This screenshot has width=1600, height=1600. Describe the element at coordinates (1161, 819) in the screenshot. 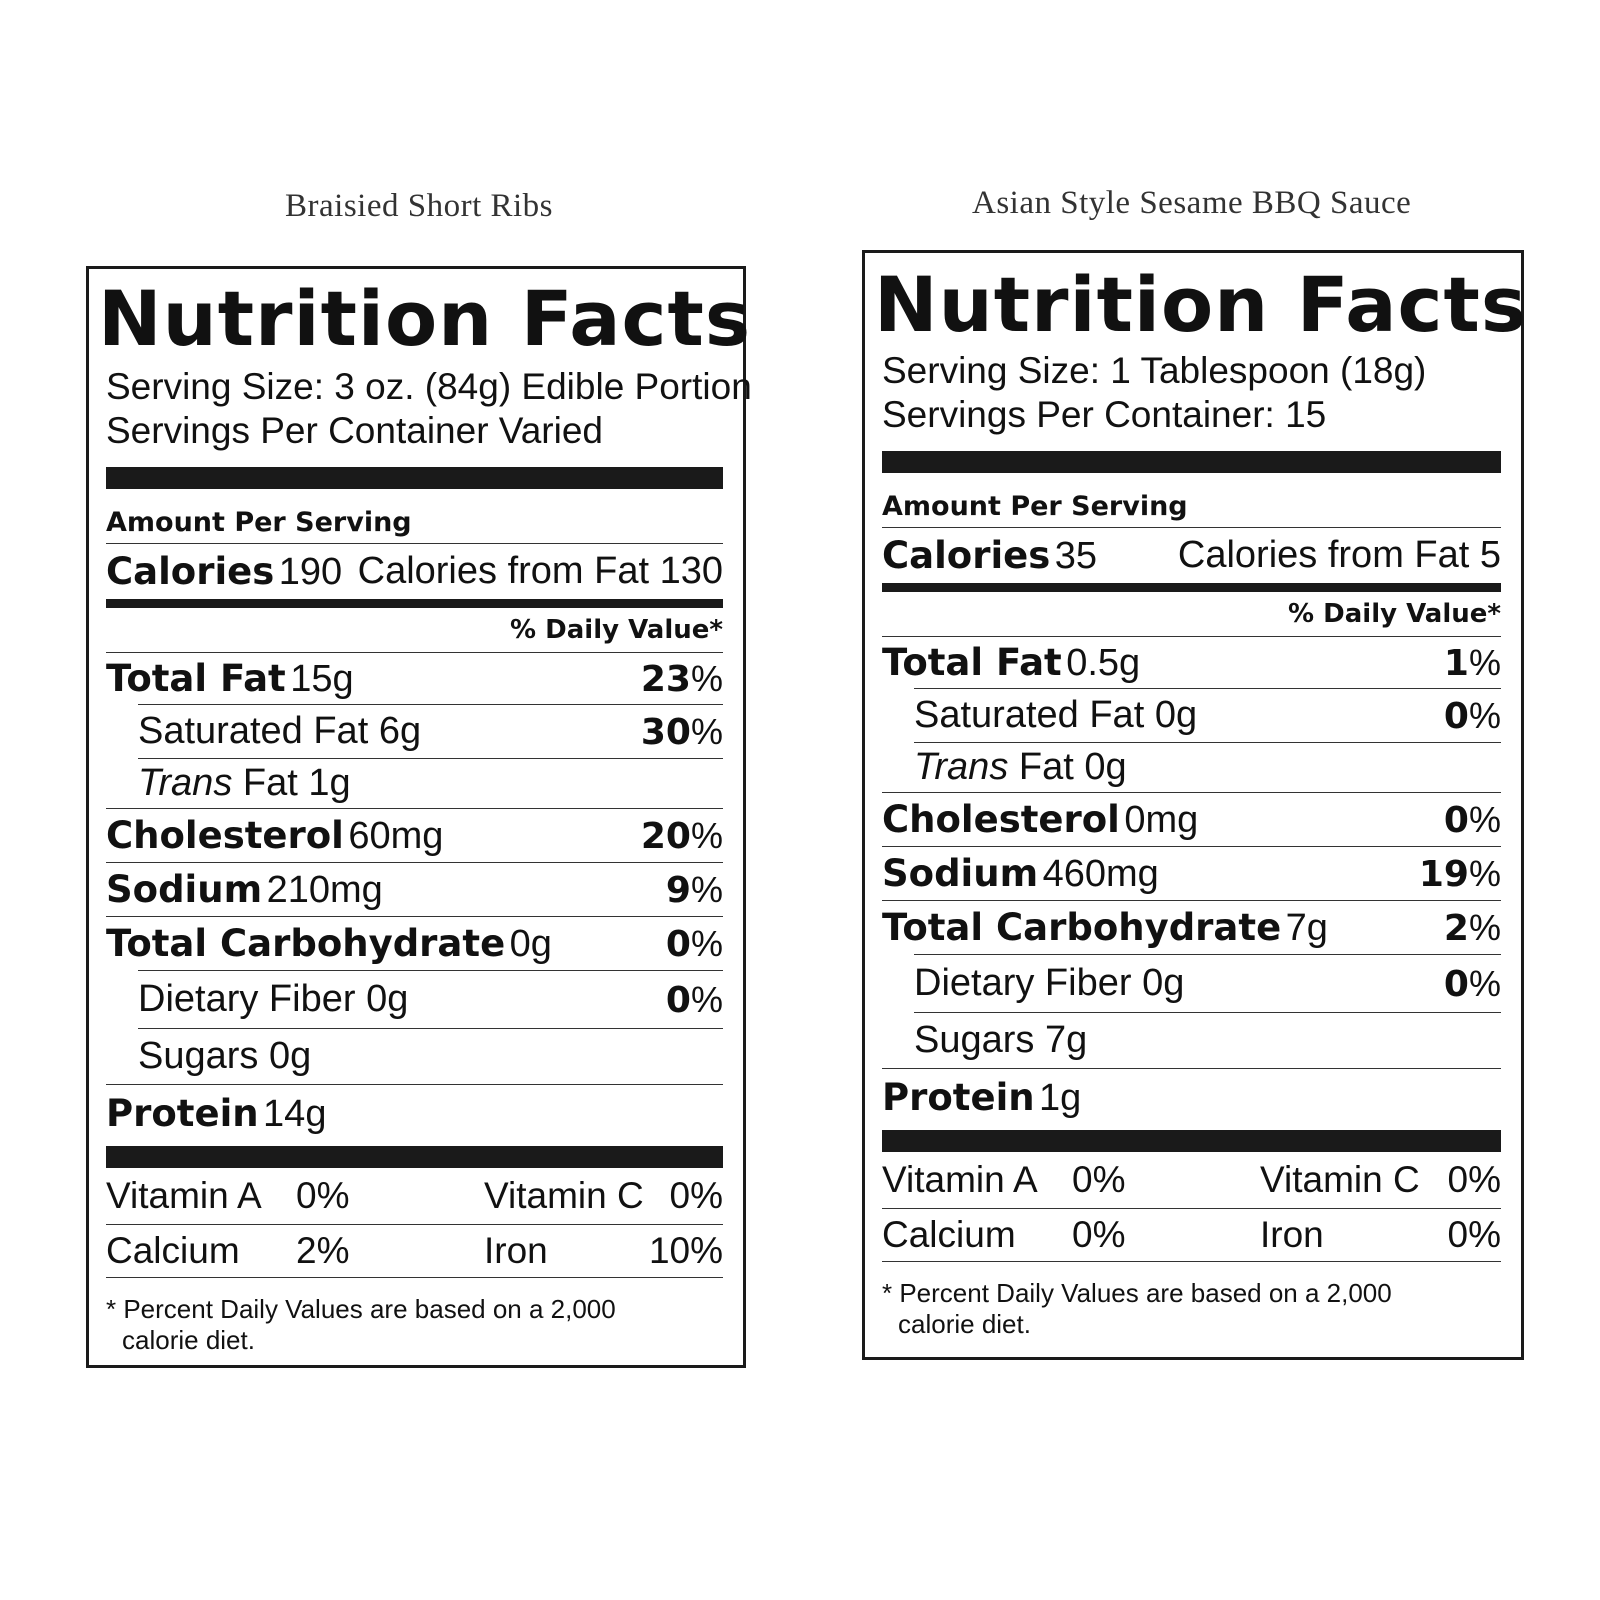

I see `nutrient-amount: 0mg` at that location.